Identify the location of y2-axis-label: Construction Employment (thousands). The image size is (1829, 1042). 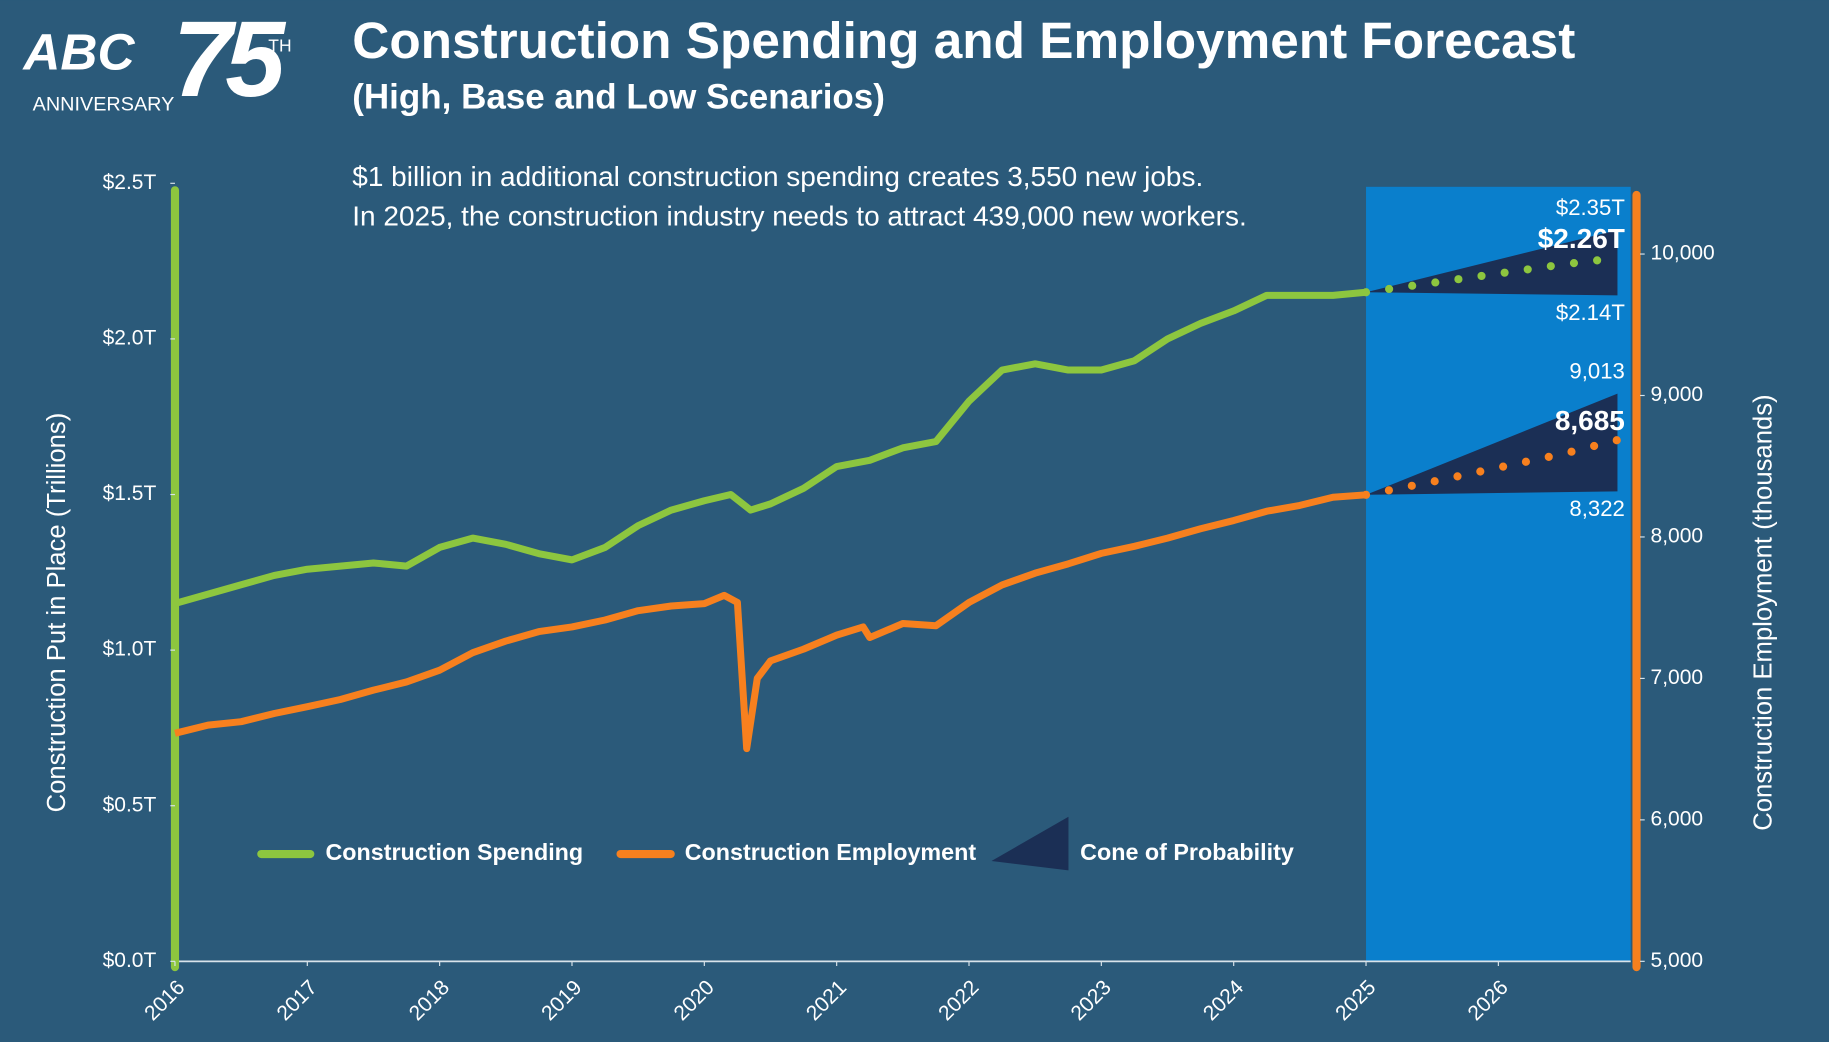
(1764, 612).